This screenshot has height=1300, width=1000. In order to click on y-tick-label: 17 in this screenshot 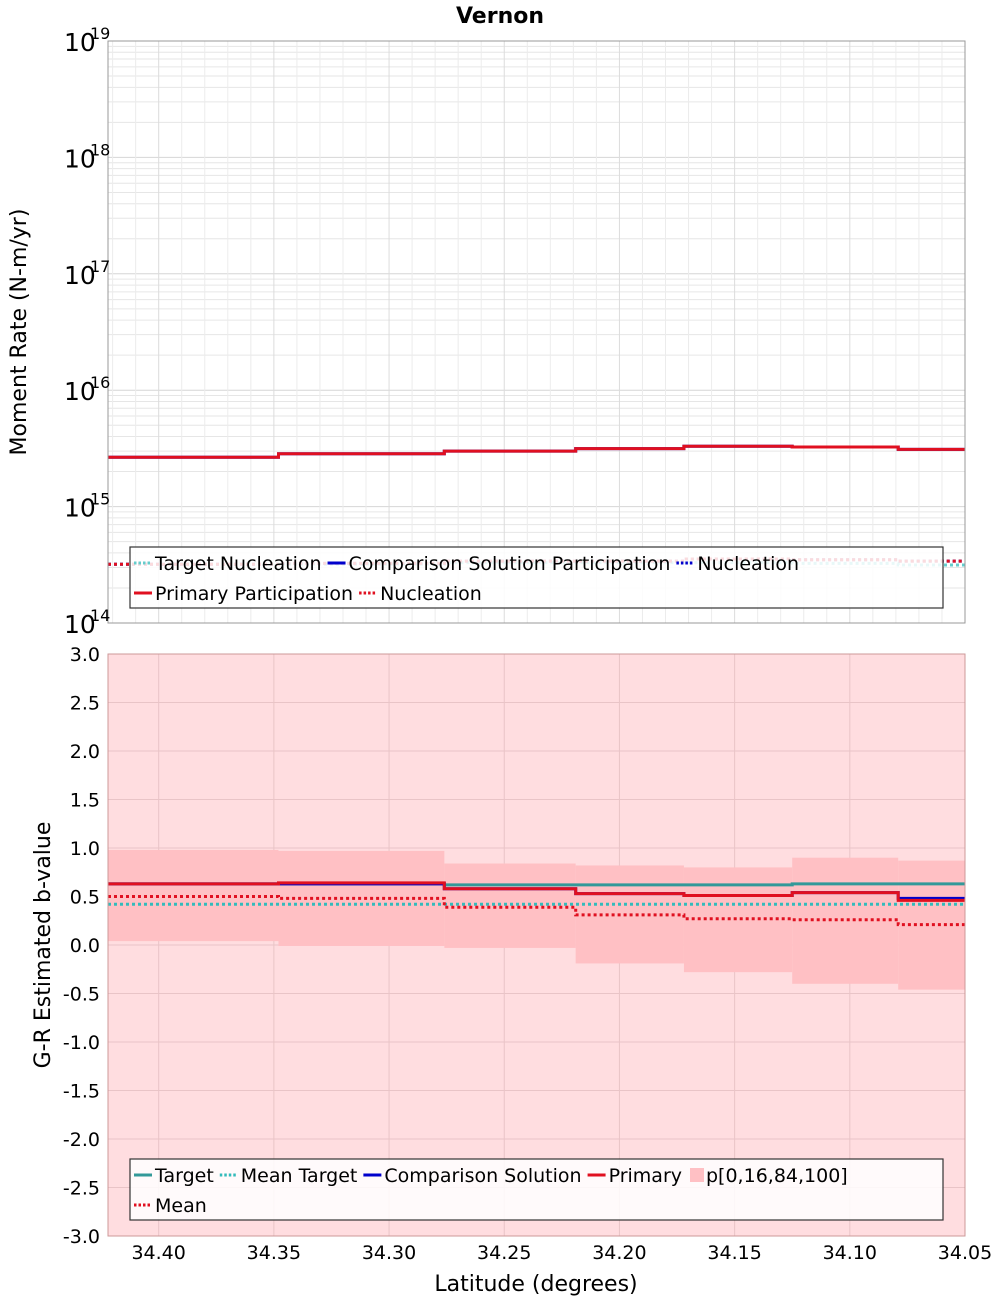, I will do `click(100, 266)`.